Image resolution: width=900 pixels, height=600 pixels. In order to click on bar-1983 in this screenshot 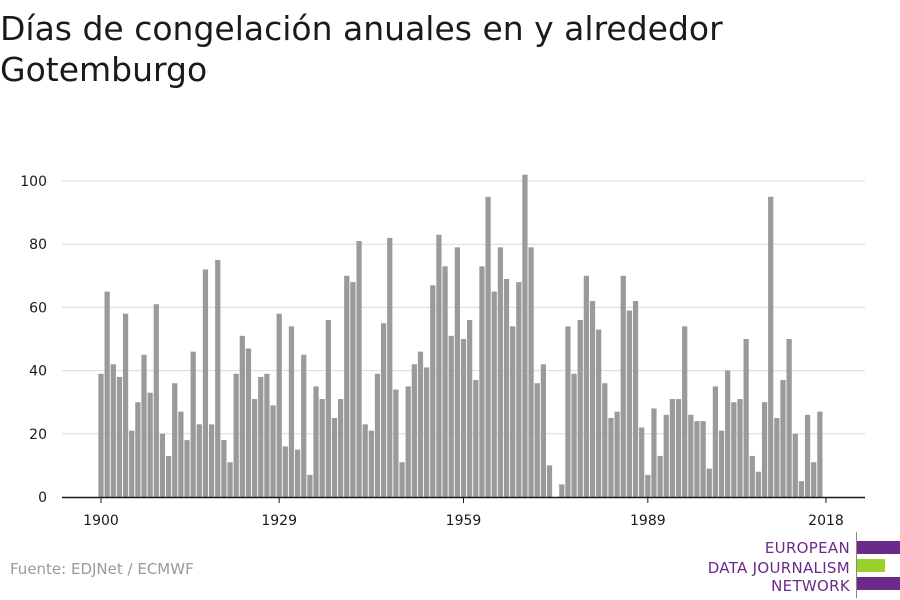, I will do `click(611, 457)`.